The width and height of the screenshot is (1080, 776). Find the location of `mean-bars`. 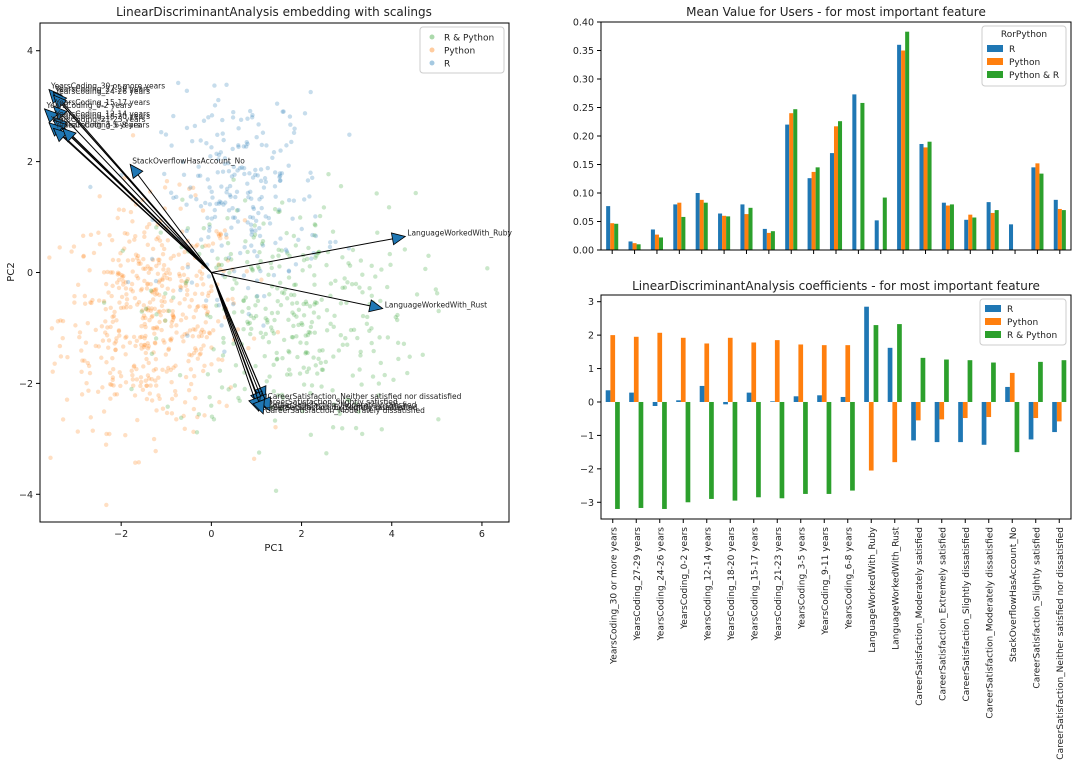

mean-bars is located at coordinates (836, 141).